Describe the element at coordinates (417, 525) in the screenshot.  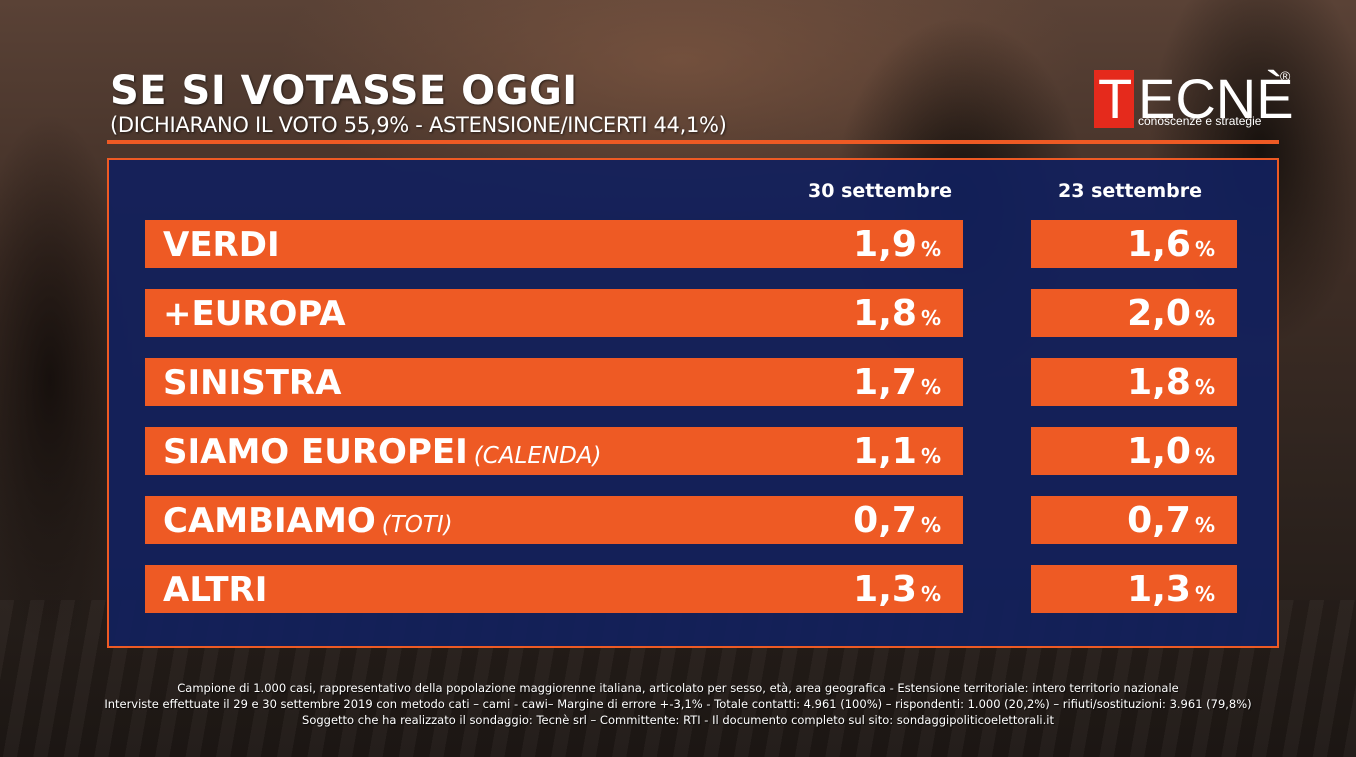
I see `party-note: (TOTI)` at that location.